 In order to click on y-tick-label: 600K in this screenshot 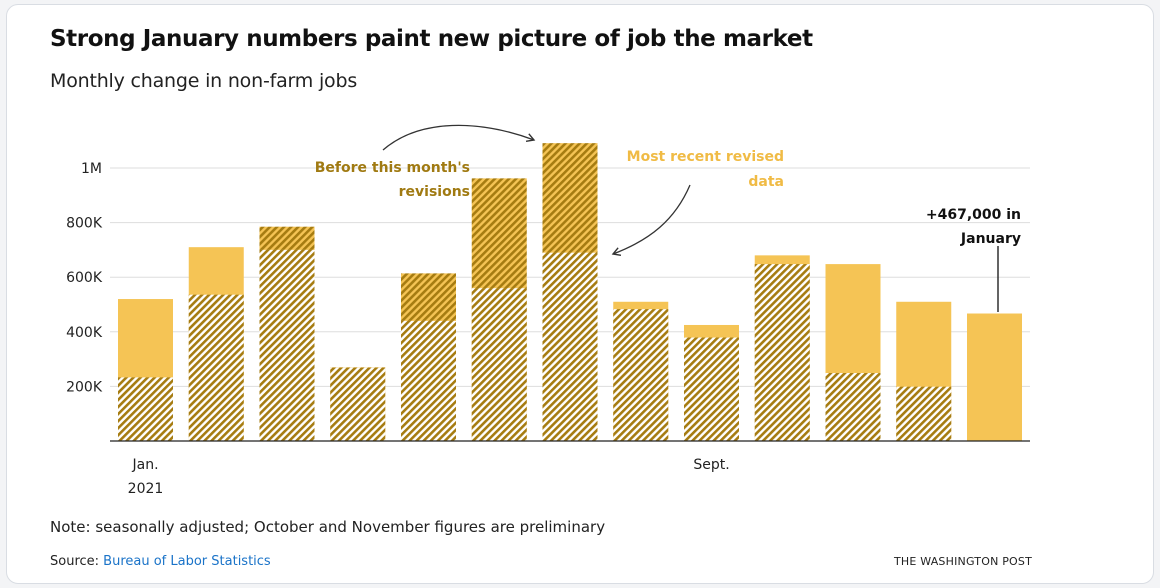, I will do `click(84, 278)`.